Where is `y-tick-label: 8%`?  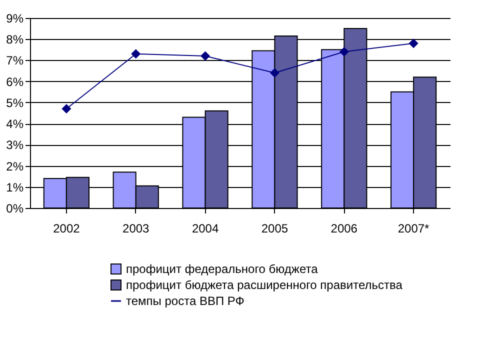
y-tick-label: 8% is located at coordinates (15, 39).